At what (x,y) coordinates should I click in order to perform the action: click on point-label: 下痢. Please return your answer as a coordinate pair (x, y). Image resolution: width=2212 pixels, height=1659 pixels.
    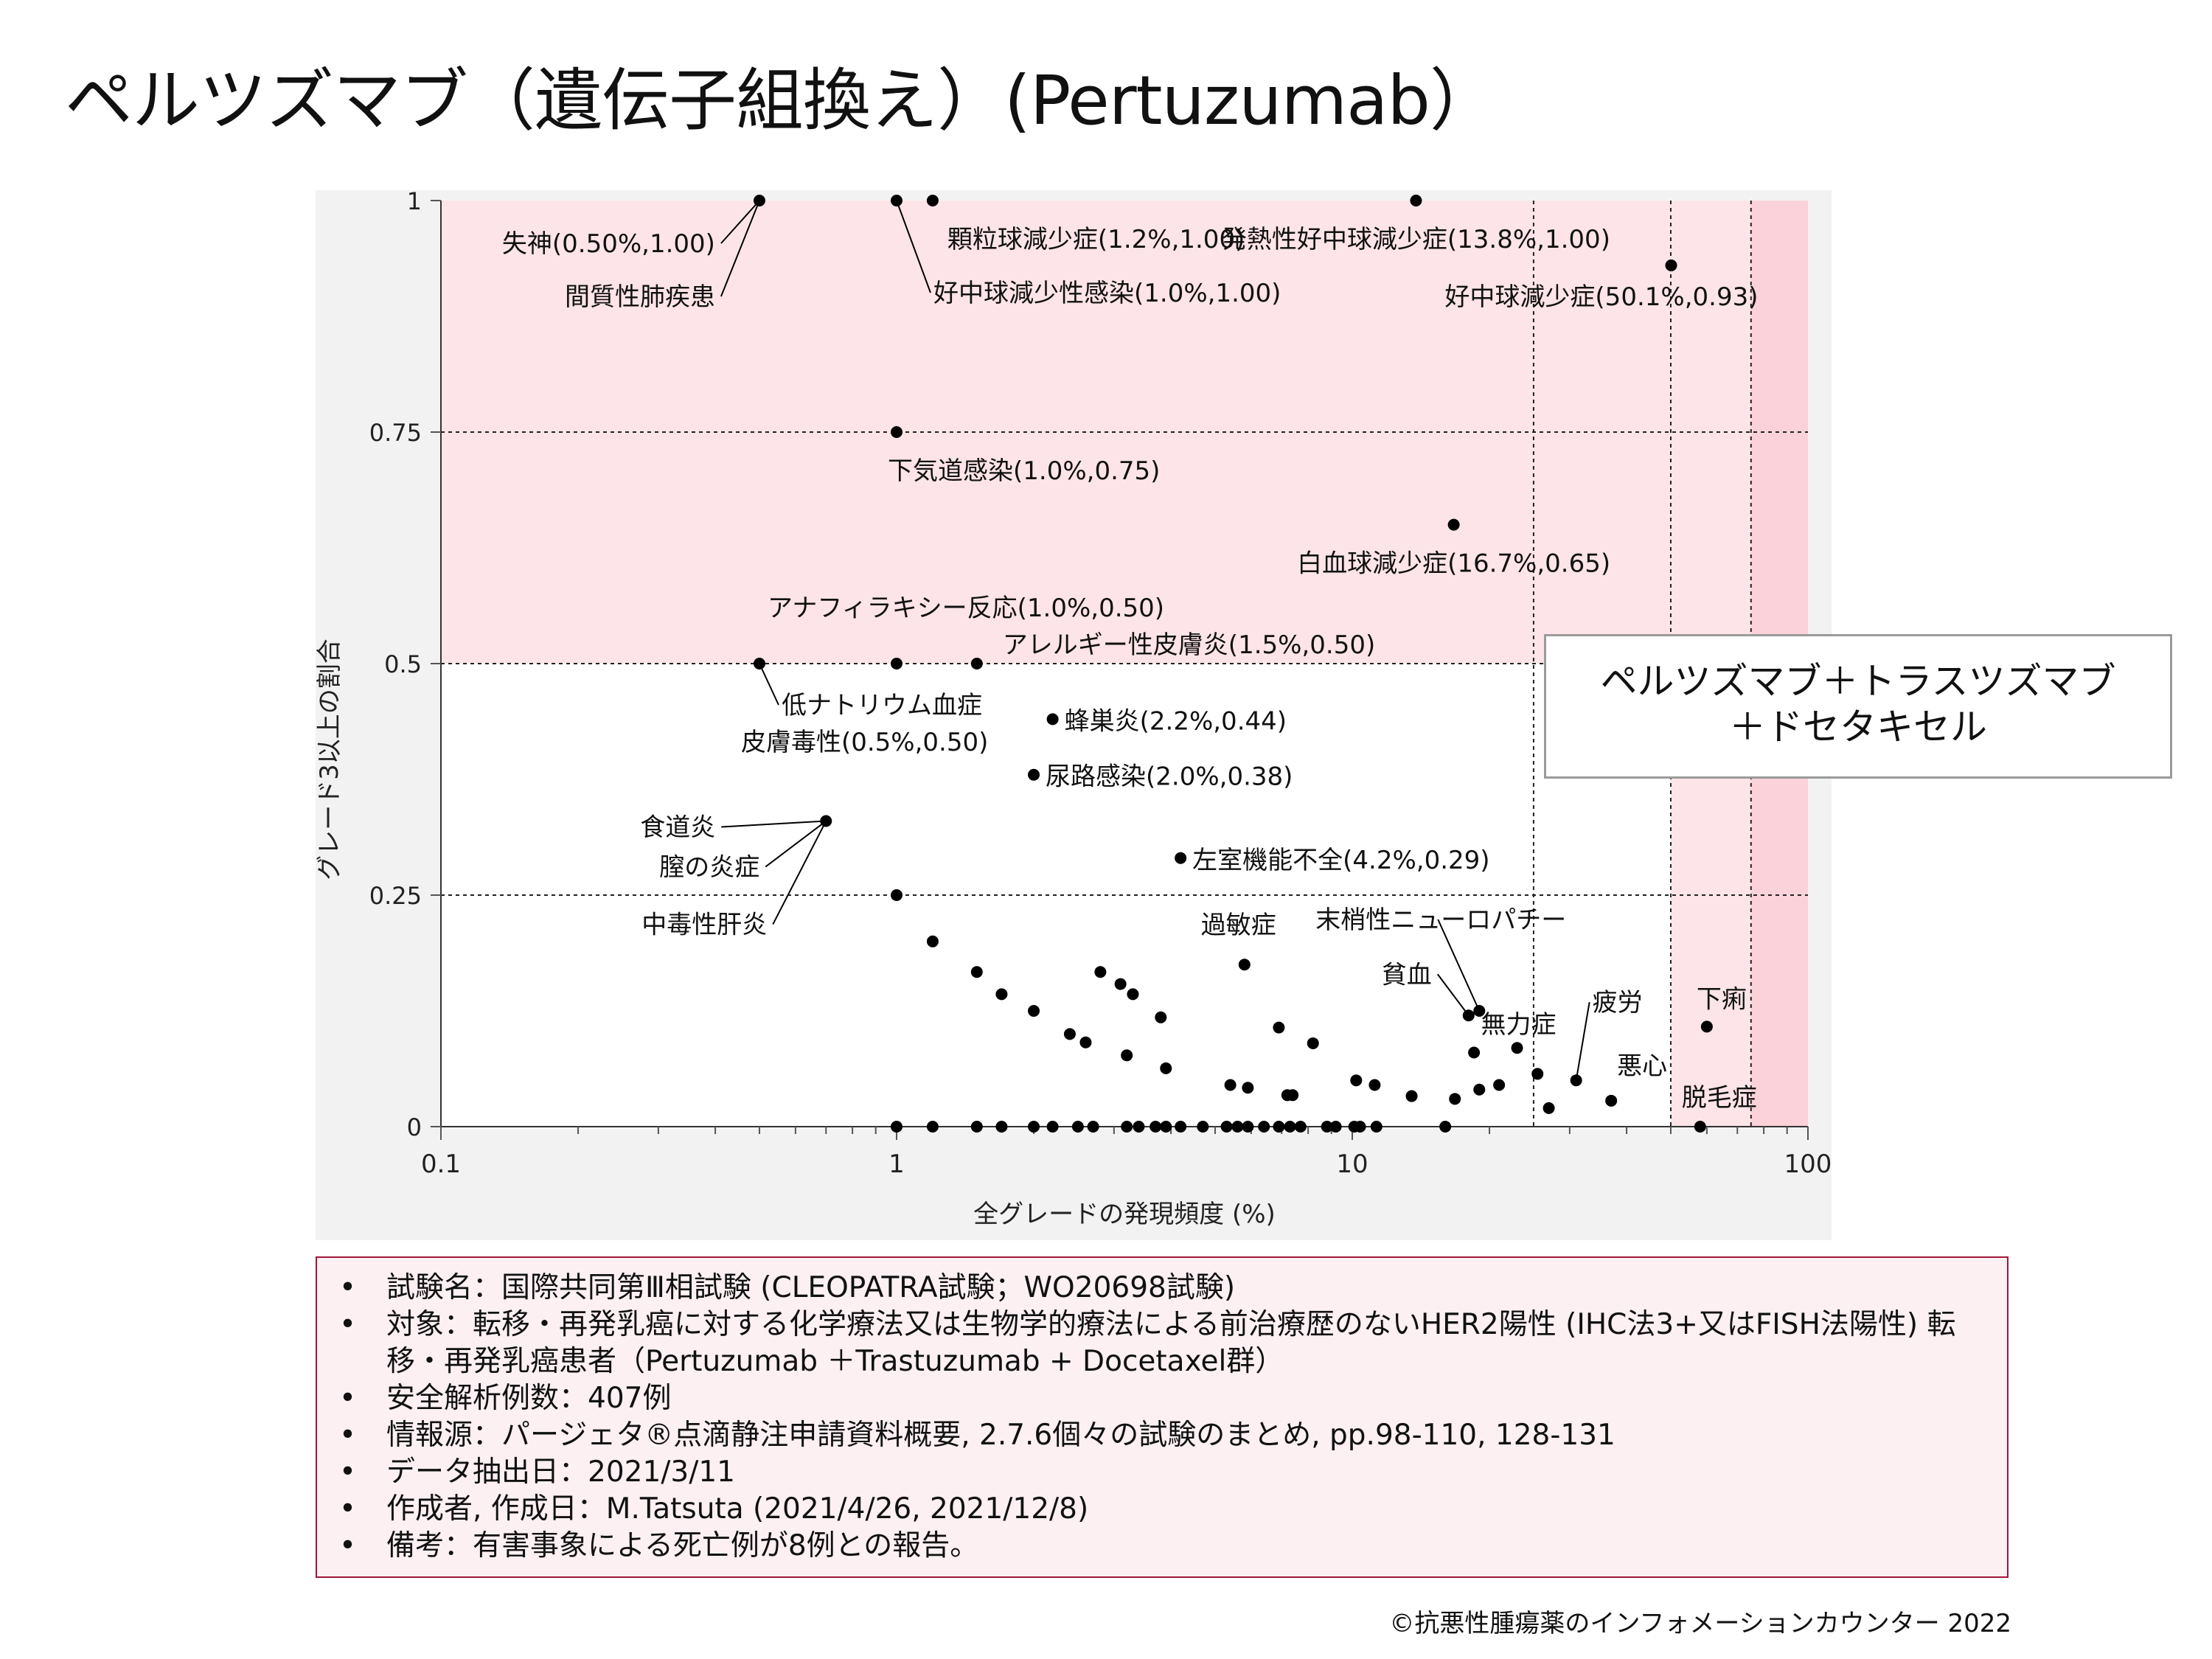
    Looking at the image, I should click on (1722, 999).